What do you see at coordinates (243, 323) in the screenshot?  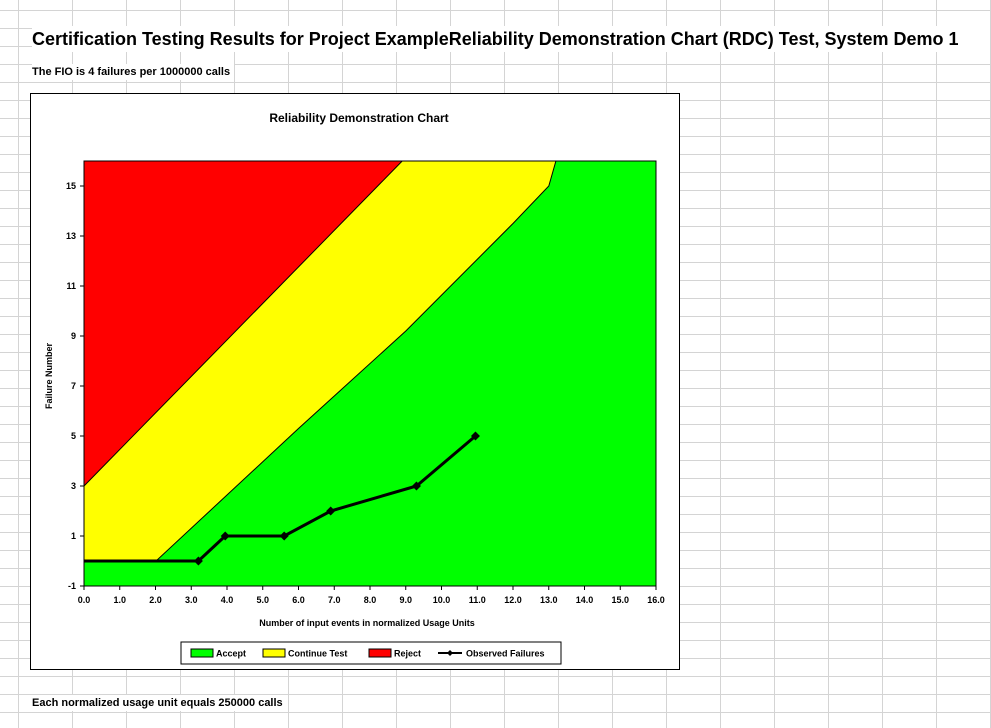 I see `reject-boundary-line` at bounding box center [243, 323].